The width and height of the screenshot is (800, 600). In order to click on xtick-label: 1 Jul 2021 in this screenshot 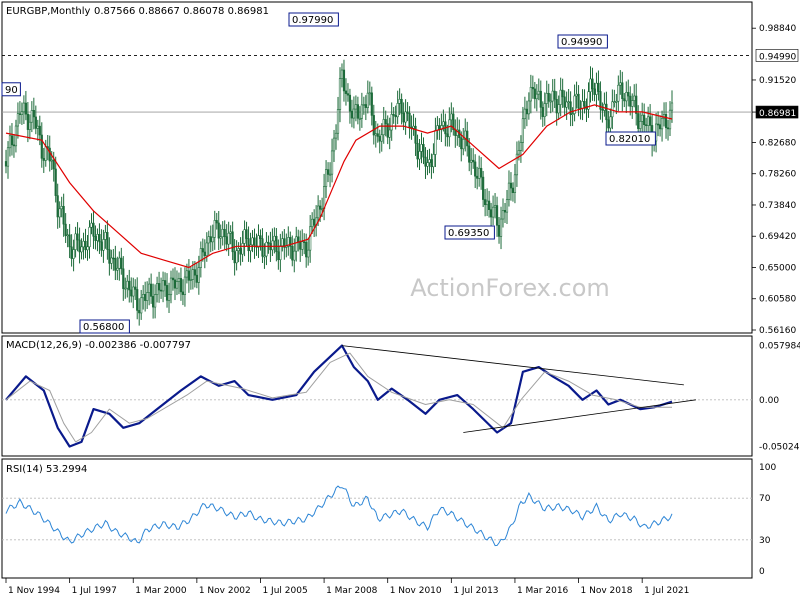, I will do `click(666, 591)`.